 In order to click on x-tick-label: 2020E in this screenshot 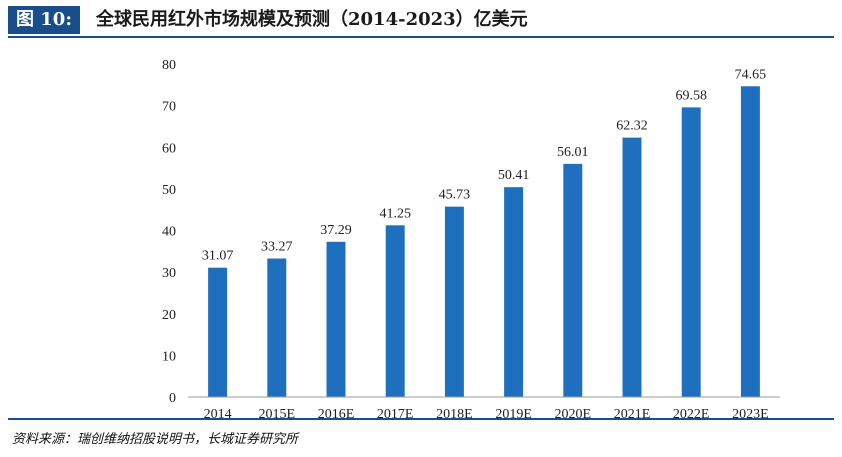, I will do `click(573, 412)`.